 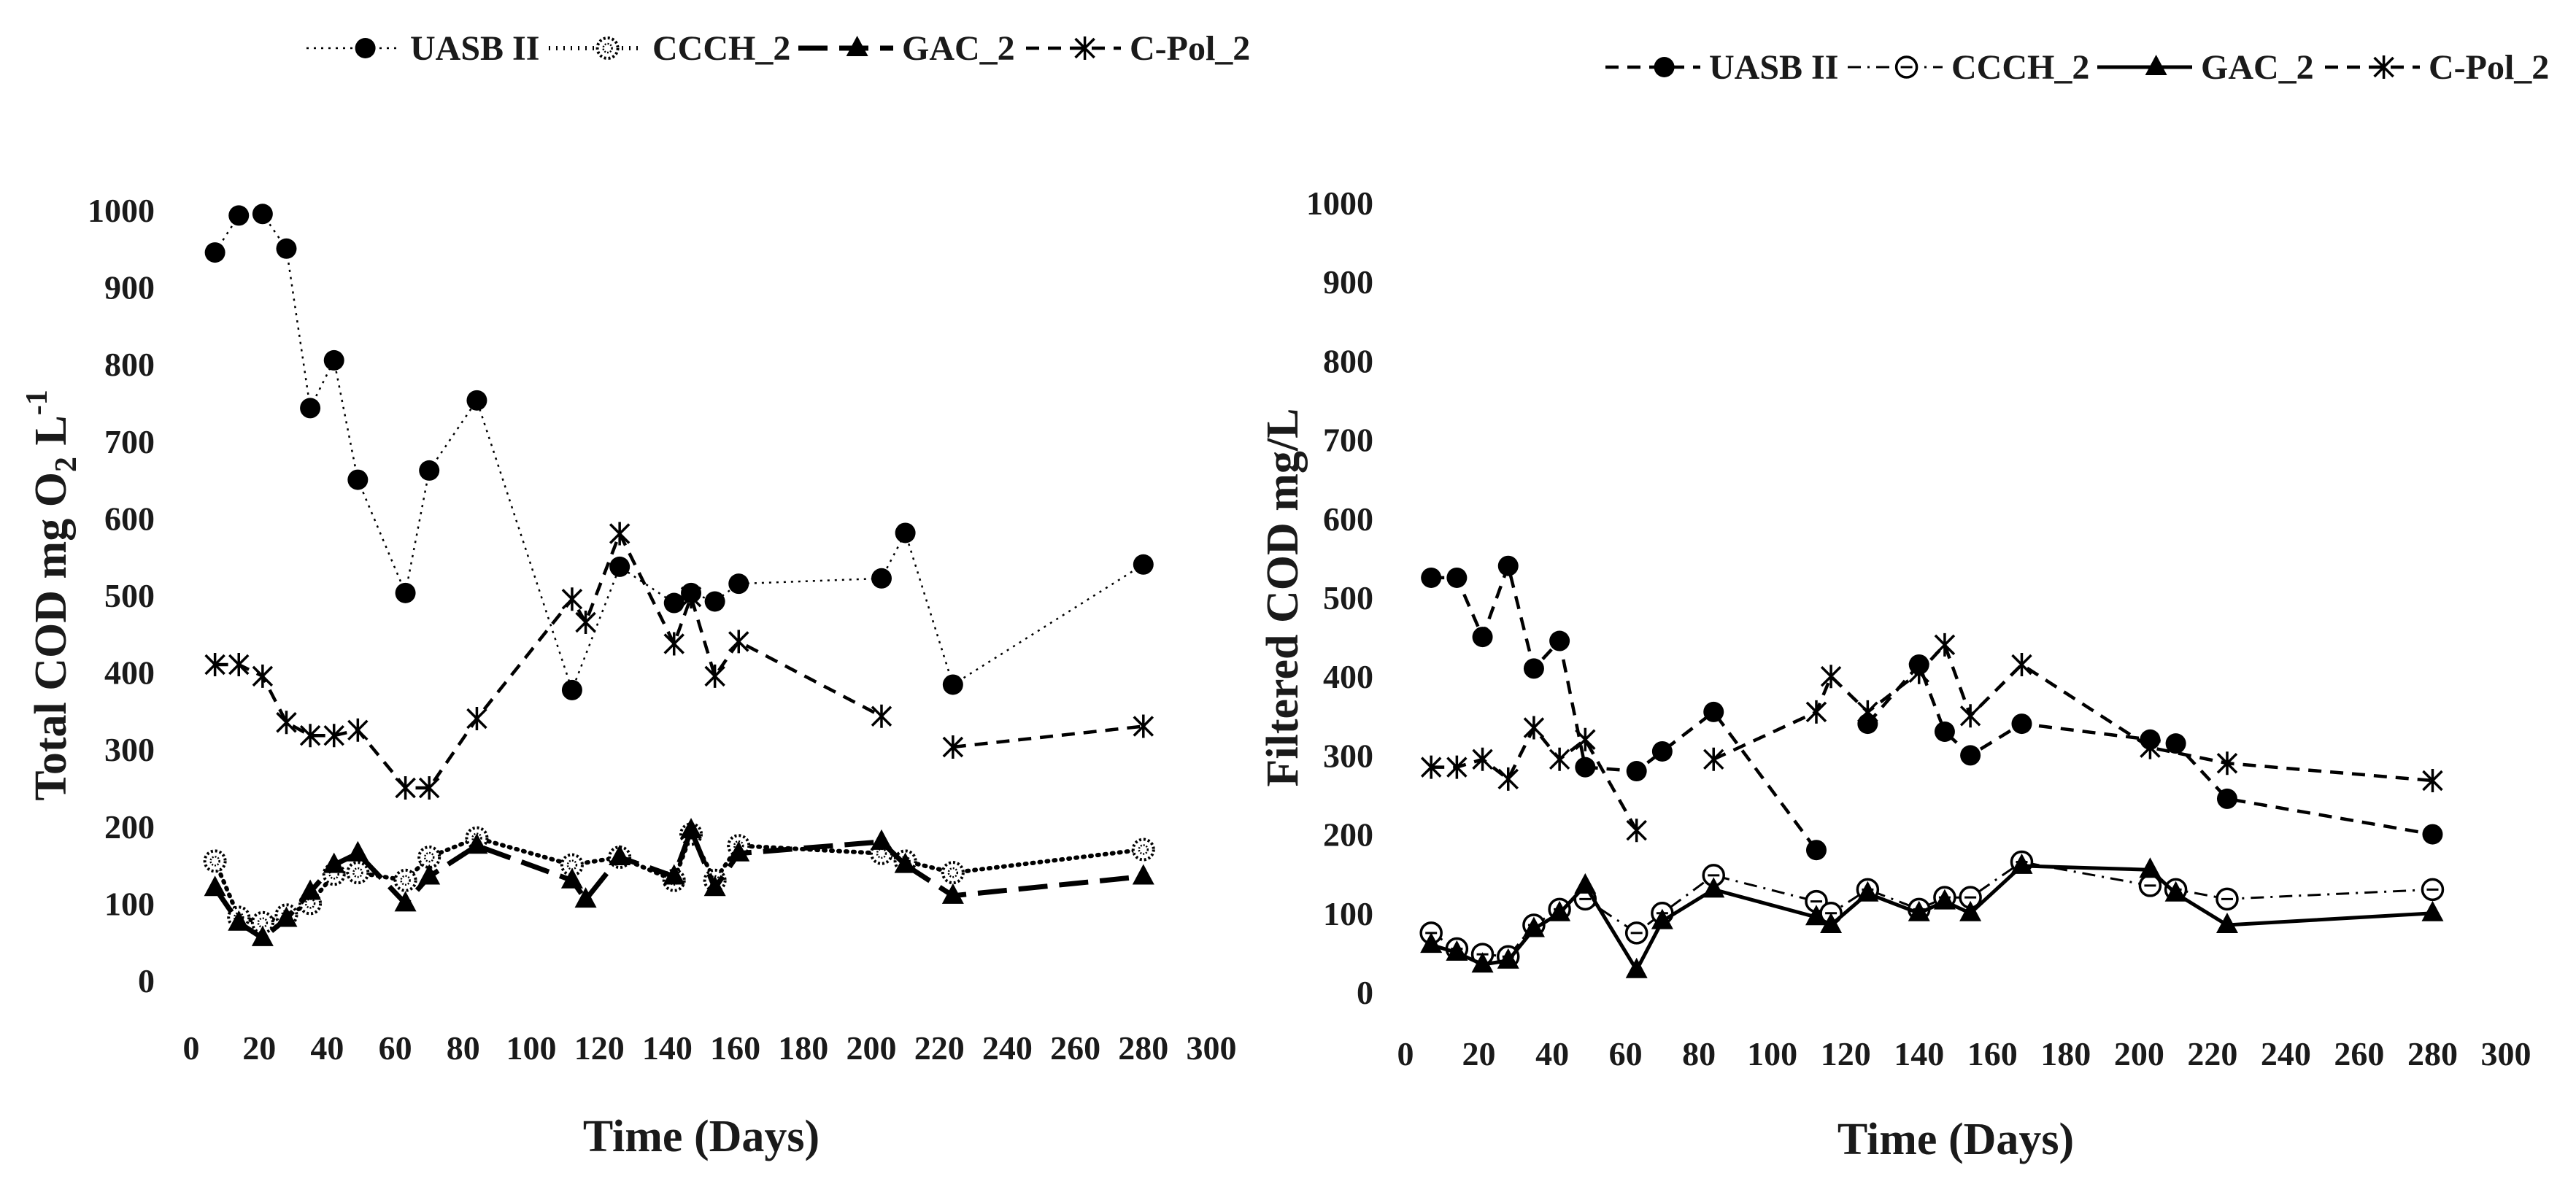 I want to click on x-tick-label: 60, so click(x=1626, y=1053).